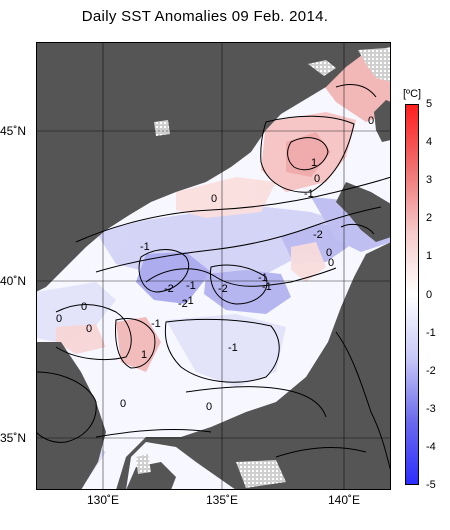  I want to click on lat-label-40: 40˚N, so click(13, 281).